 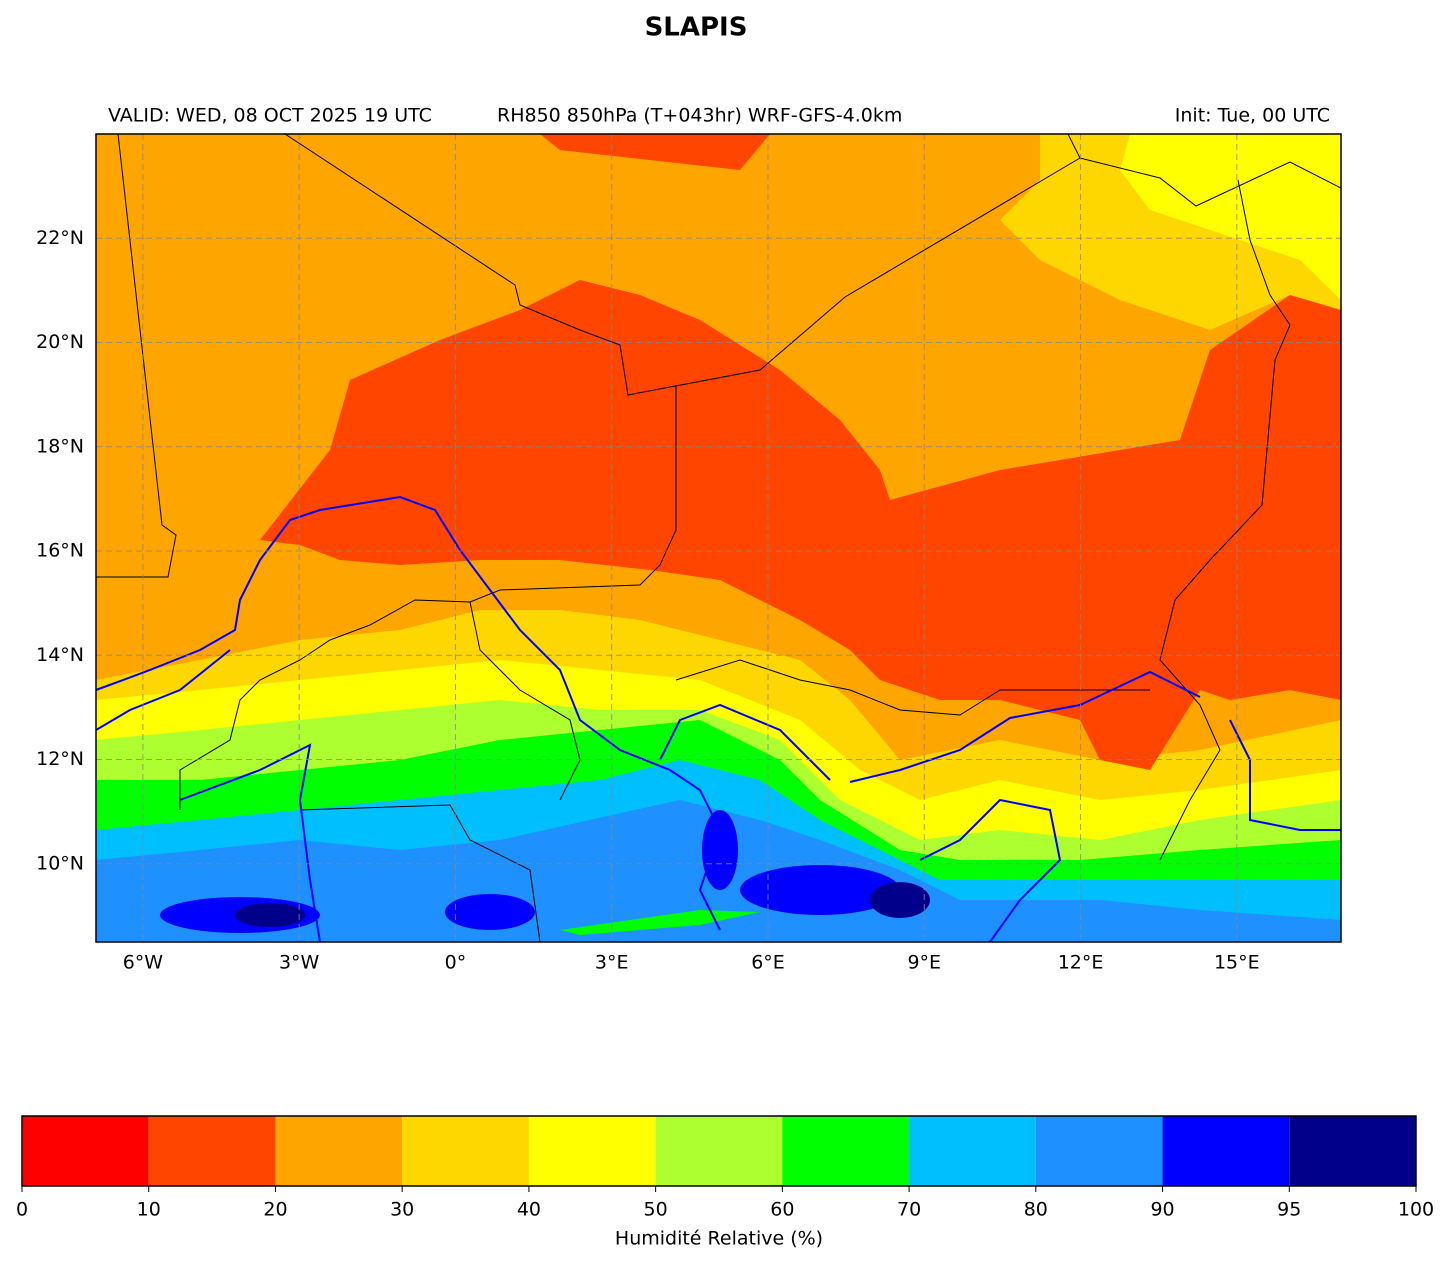 I want to click on colorbar-tick-label: 60, so click(x=782, y=1210).